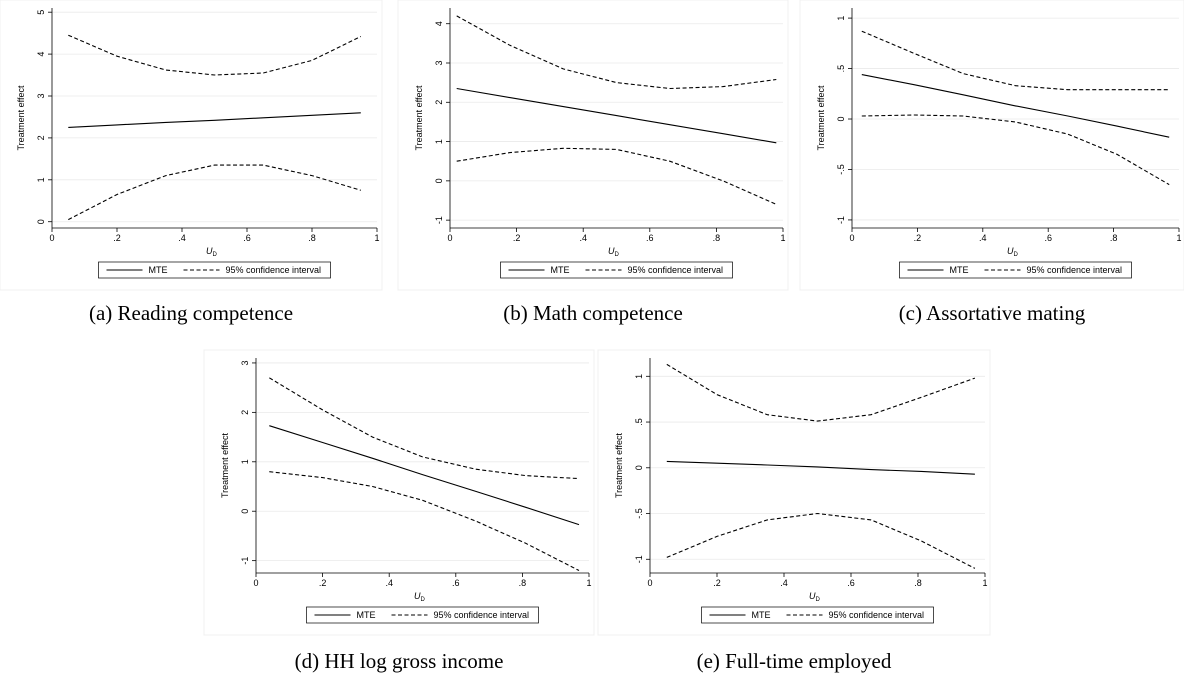  I want to click on y-tick-label: 5, so click(41, 12).